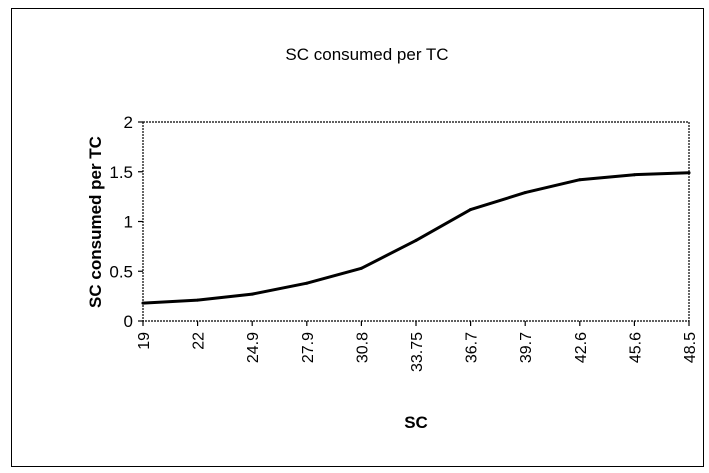  What do you see at coordinates (144, 341) in the screenshot?
I see `x-tick-label: 19` at bounding box center [144, 341].